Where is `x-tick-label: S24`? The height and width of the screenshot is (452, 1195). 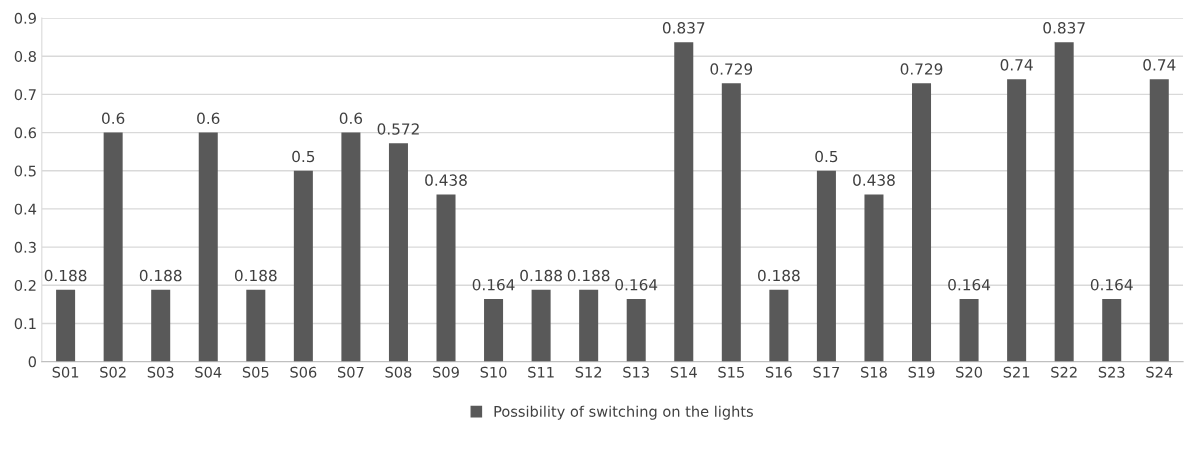 x-tick-label: S24 is located at coordinates (1159, 372).